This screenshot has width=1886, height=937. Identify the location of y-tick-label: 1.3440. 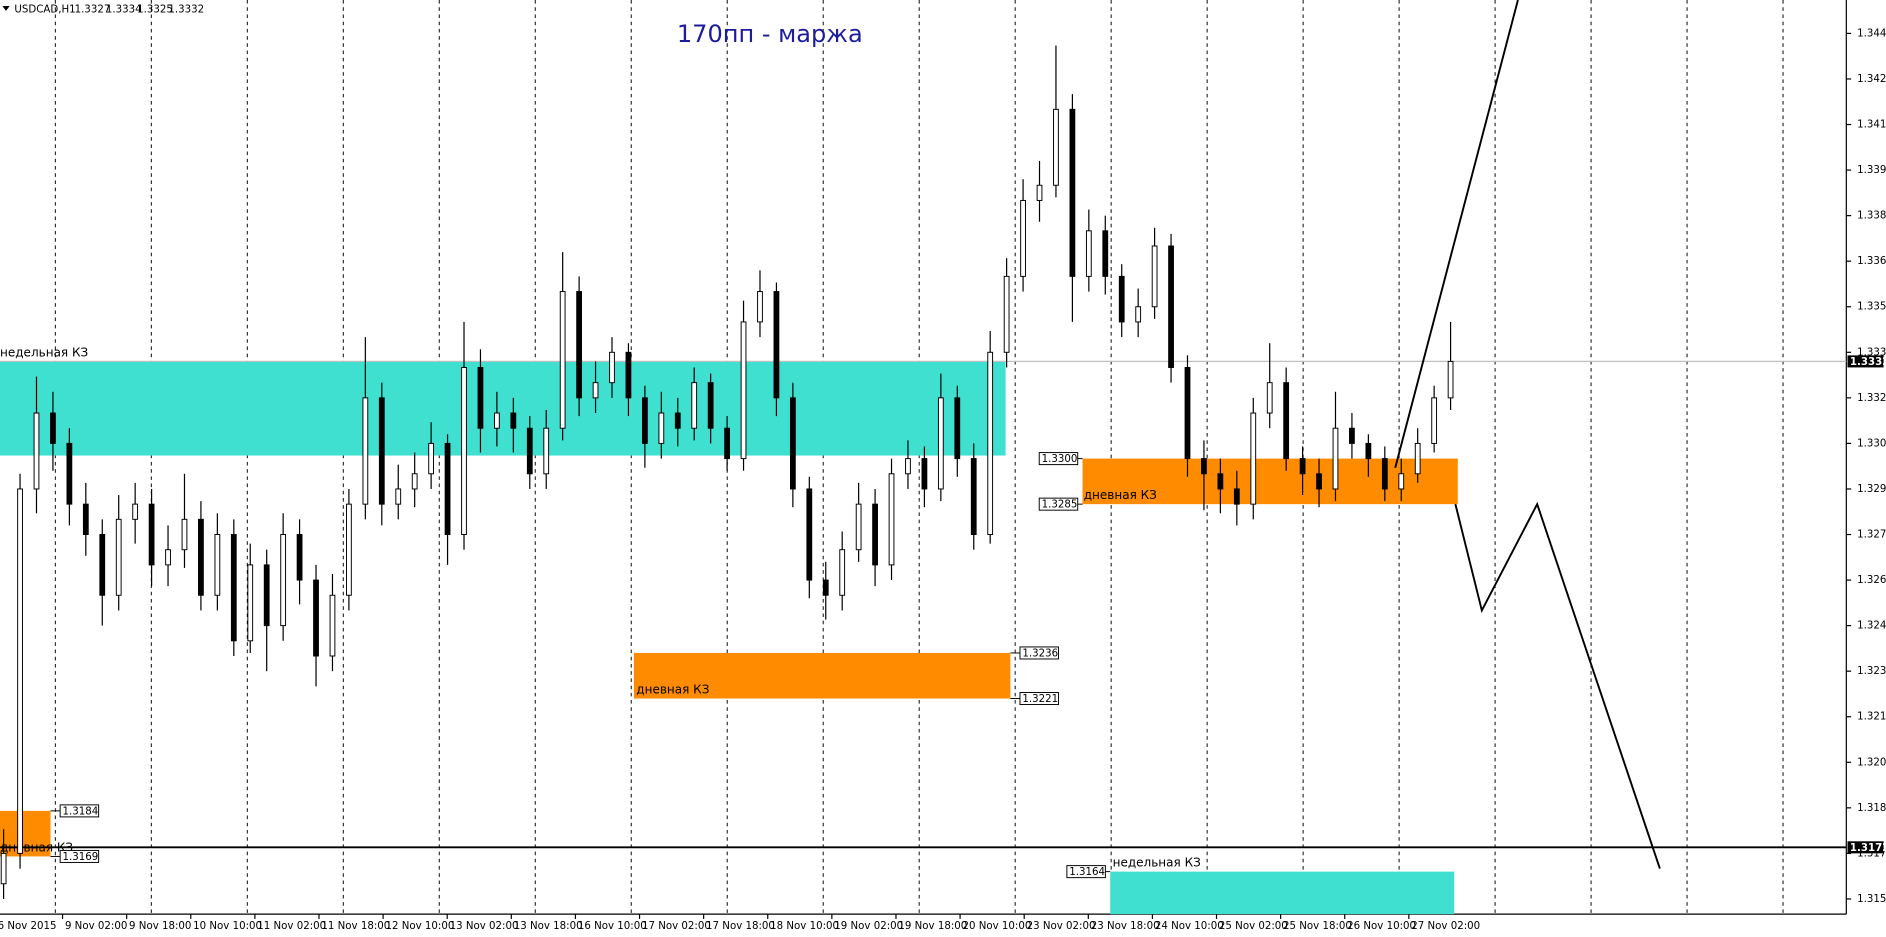
(1871, 33).